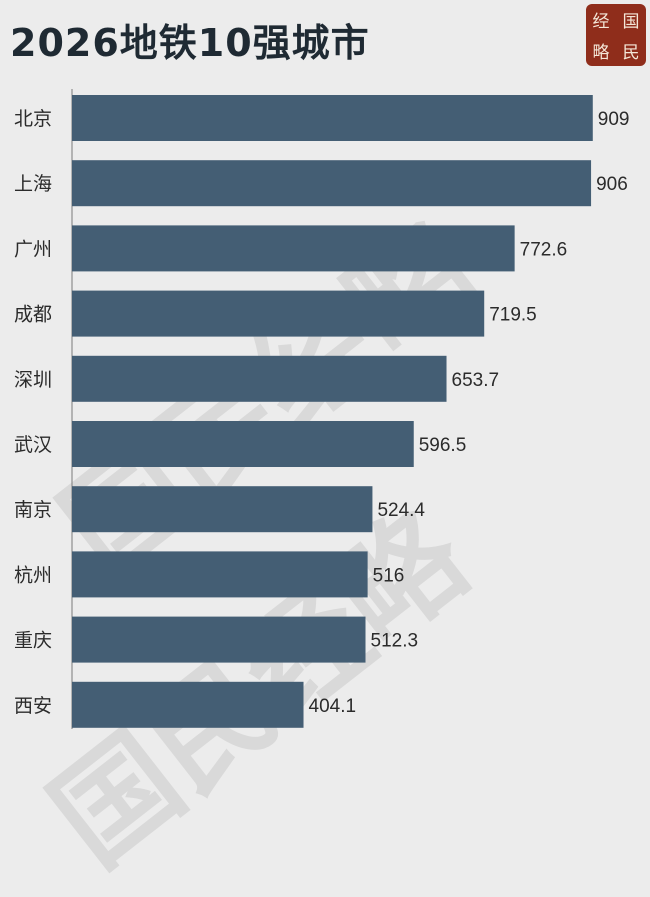 The width and height of the screenshot is (650, 897). What do you see at coordinates (190, 43) in the screenshot?
I see `page-title: 2026地铁10强城市` at bounding box center [190, 43].